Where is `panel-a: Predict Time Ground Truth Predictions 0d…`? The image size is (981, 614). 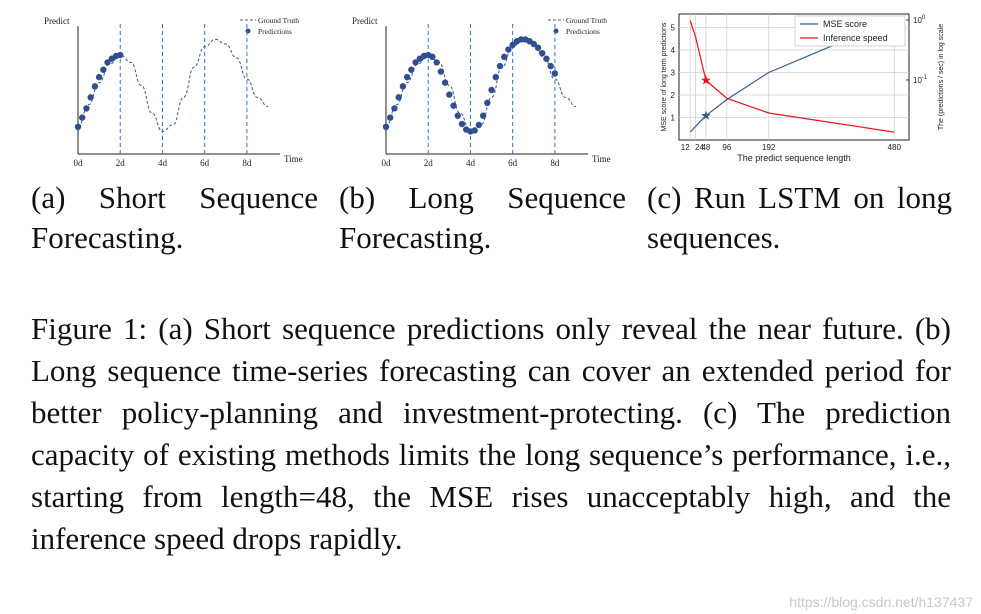
panel-a: Predict Time Ground Truth Predictions 0d… is located at coordinates (175, 88).